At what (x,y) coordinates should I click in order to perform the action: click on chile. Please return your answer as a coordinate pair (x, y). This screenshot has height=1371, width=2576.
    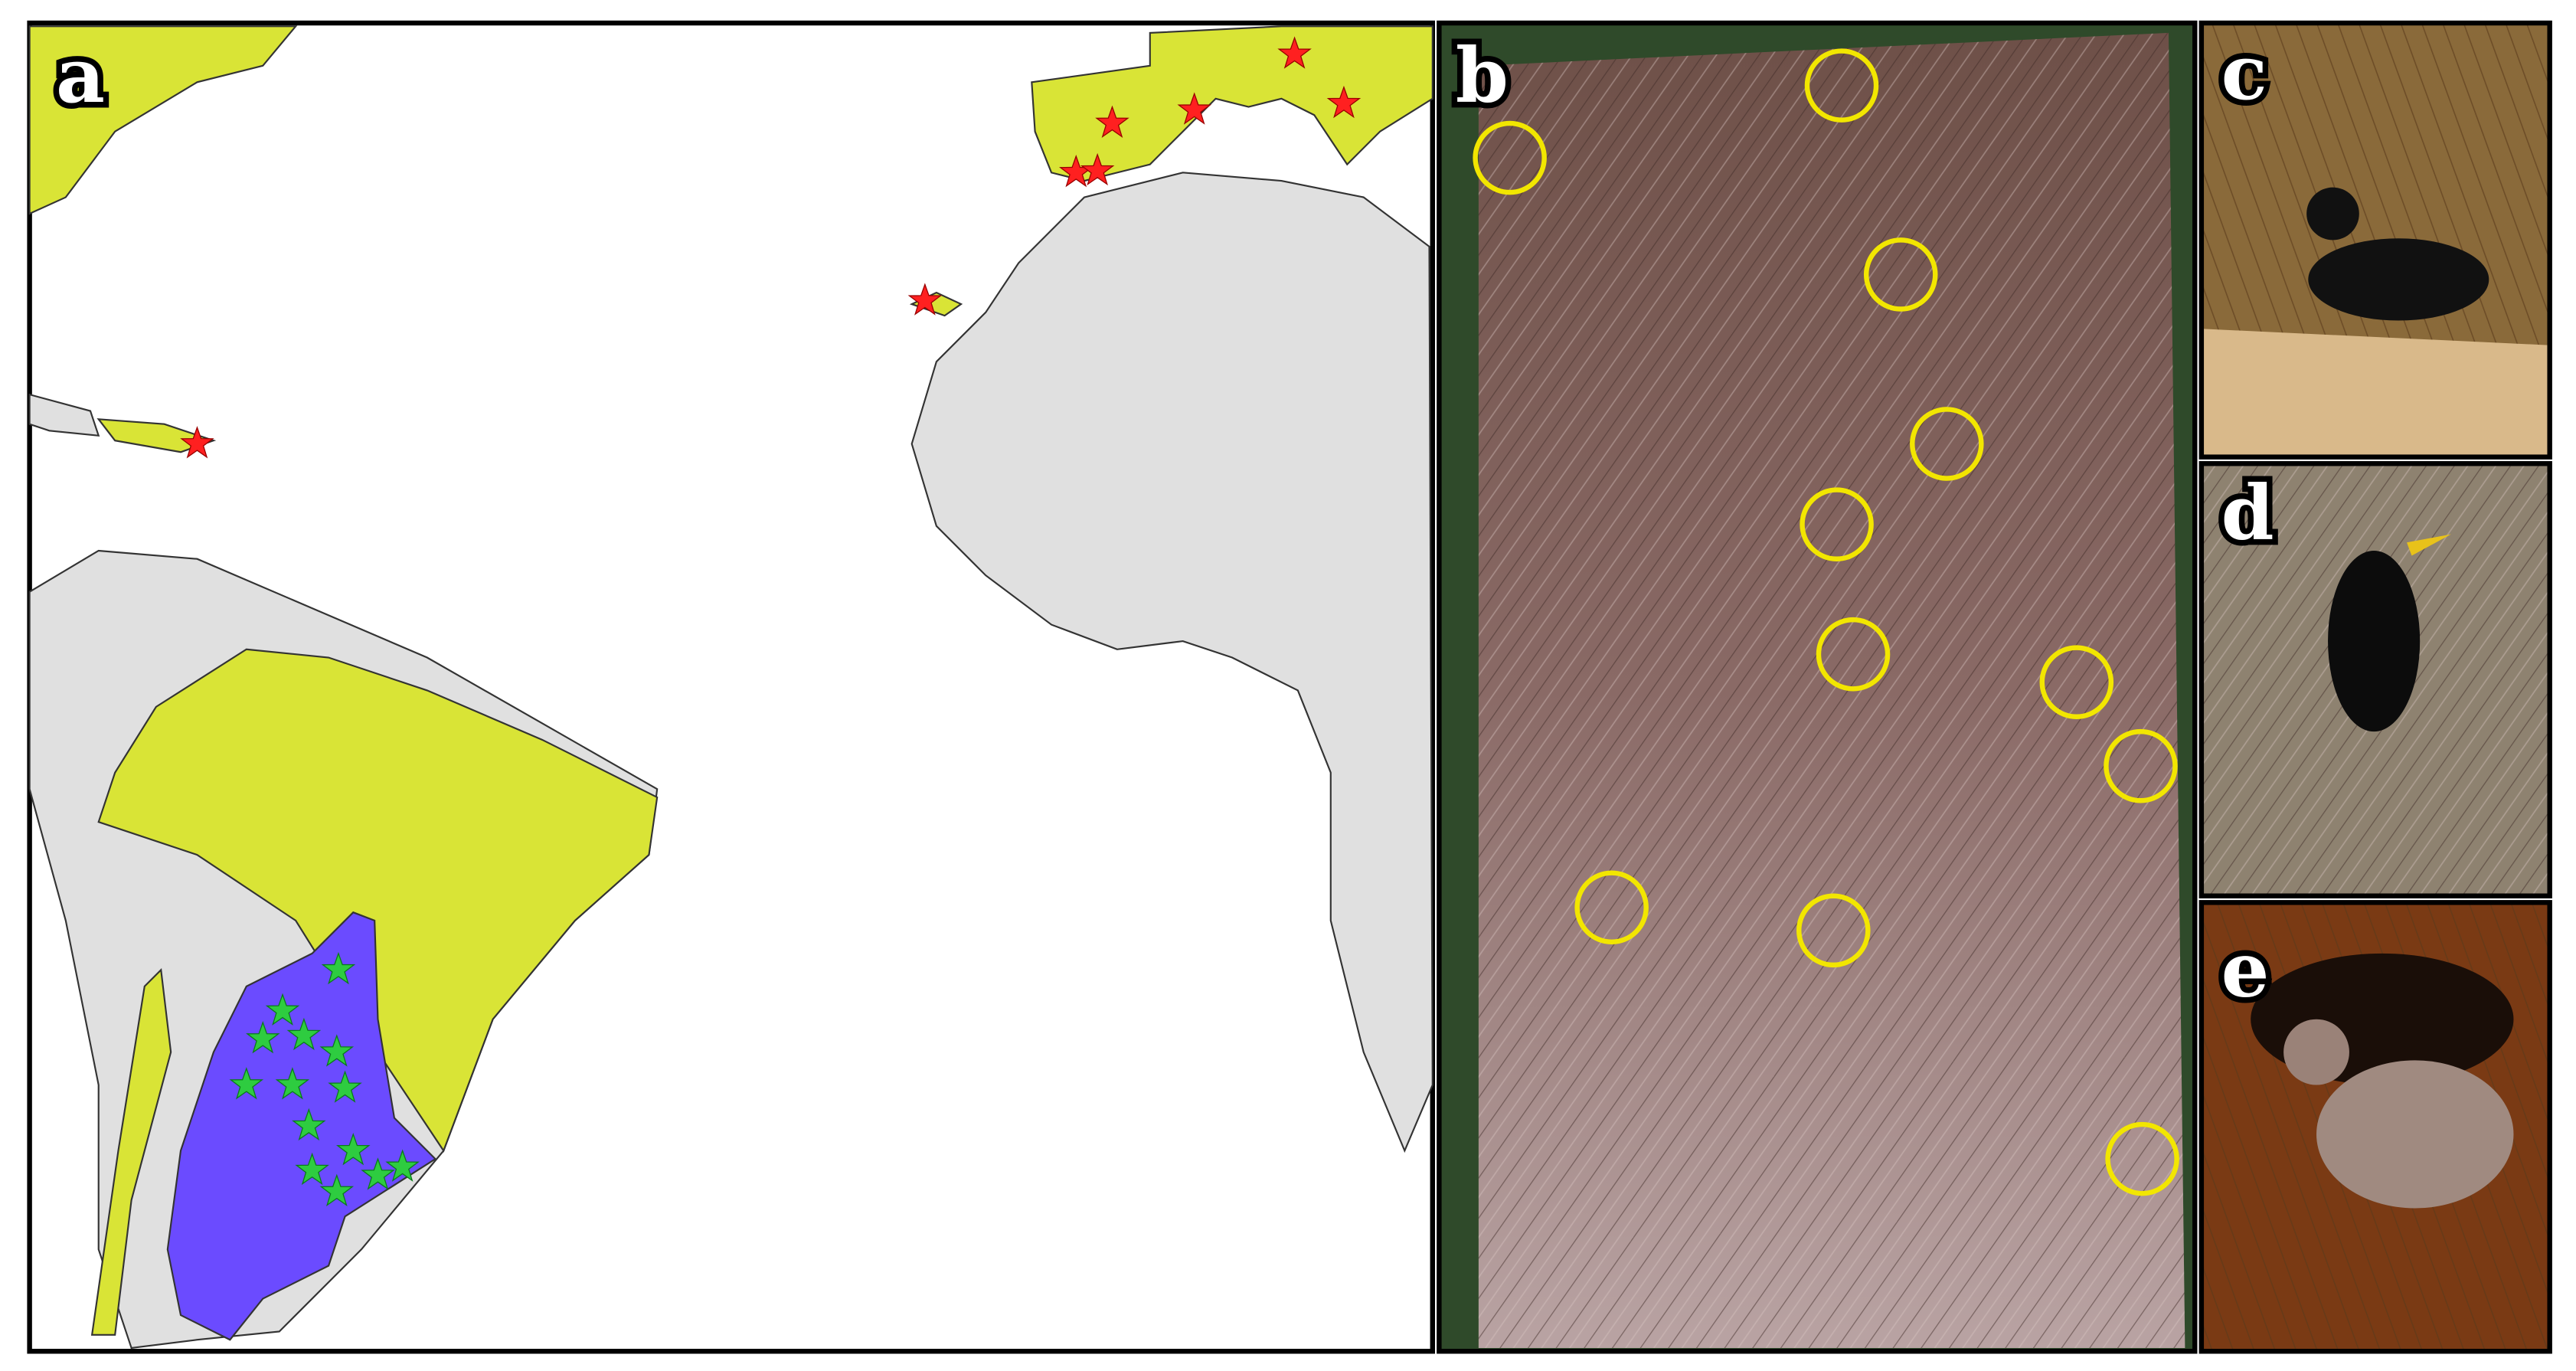
    Looking at the image, I should click on (131, 1152).